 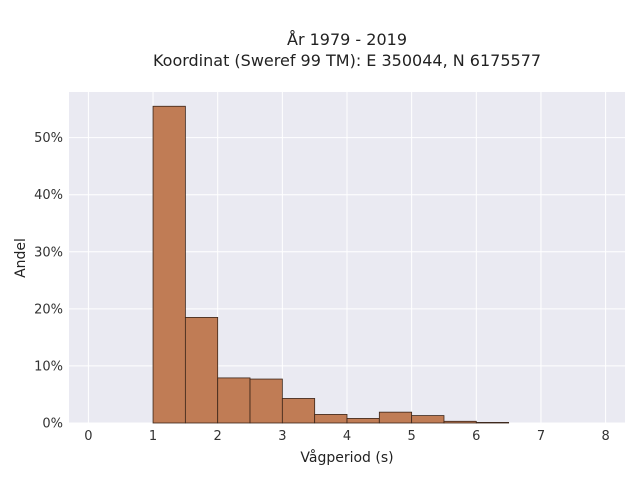 What do you see at coordinates (21, 258) in the screenshot?
I see `y-axis-label: Andel` at bounding box center [21, 258].